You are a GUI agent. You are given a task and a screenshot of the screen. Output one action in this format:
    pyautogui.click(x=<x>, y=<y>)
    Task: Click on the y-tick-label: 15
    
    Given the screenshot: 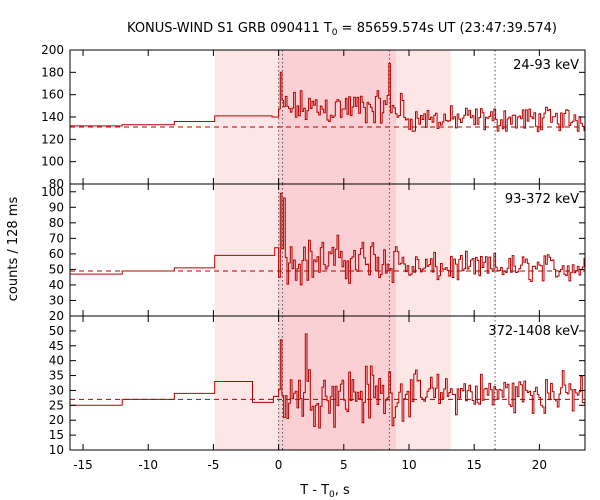 What is the action you would take?
    pyautogui.click(x=56, y=435)
    